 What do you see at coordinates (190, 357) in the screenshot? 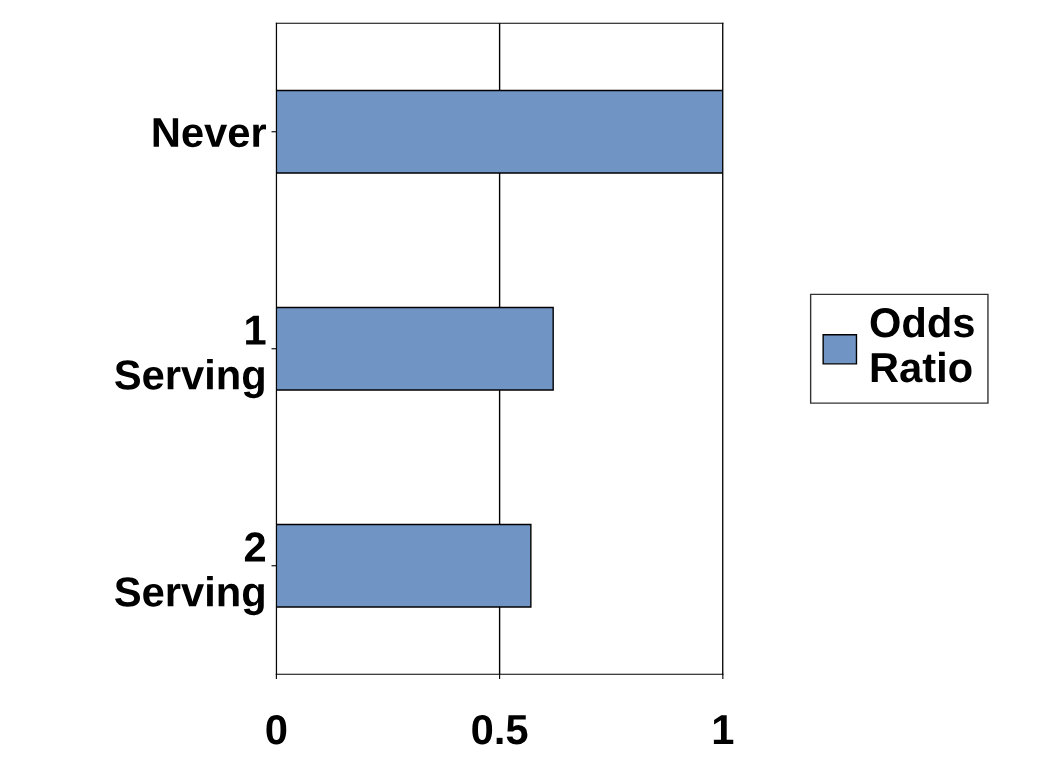
I see `y-tick-label: 1 Serving` at bounding box center [190, 357].